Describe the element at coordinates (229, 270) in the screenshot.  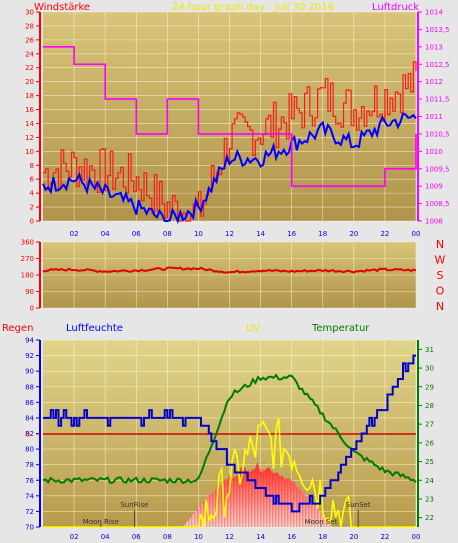
I see `wind-direction-line` at that location.